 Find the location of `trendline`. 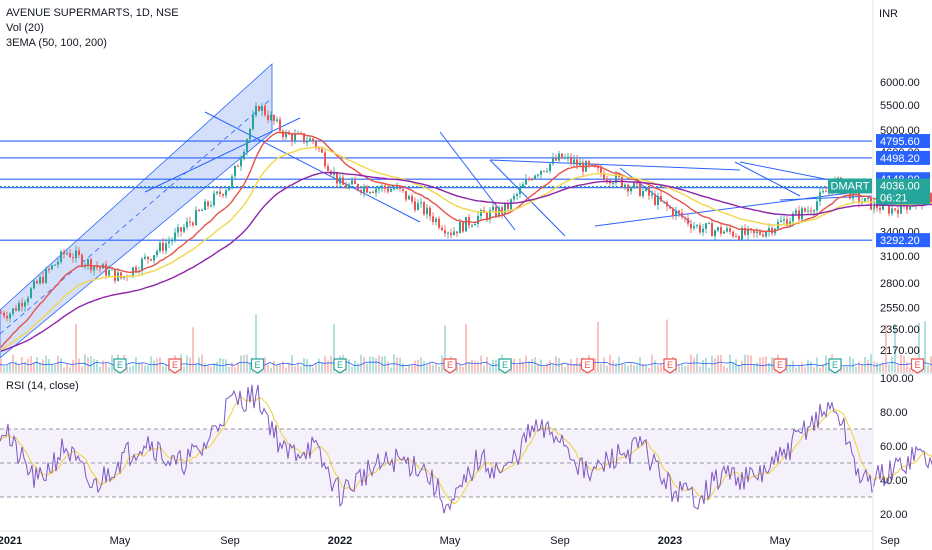

trendline is located at coordinates (733, 208).